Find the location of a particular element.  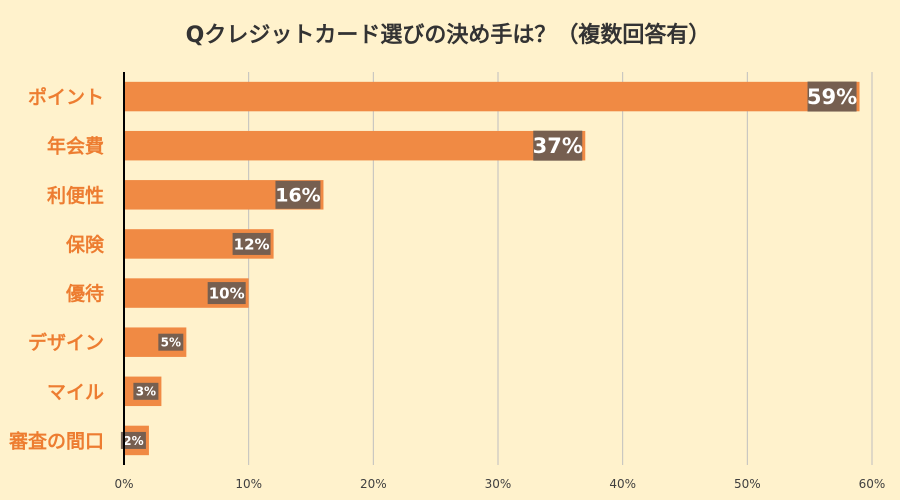

category-label: 保険 is located at coordinates (85, 244).